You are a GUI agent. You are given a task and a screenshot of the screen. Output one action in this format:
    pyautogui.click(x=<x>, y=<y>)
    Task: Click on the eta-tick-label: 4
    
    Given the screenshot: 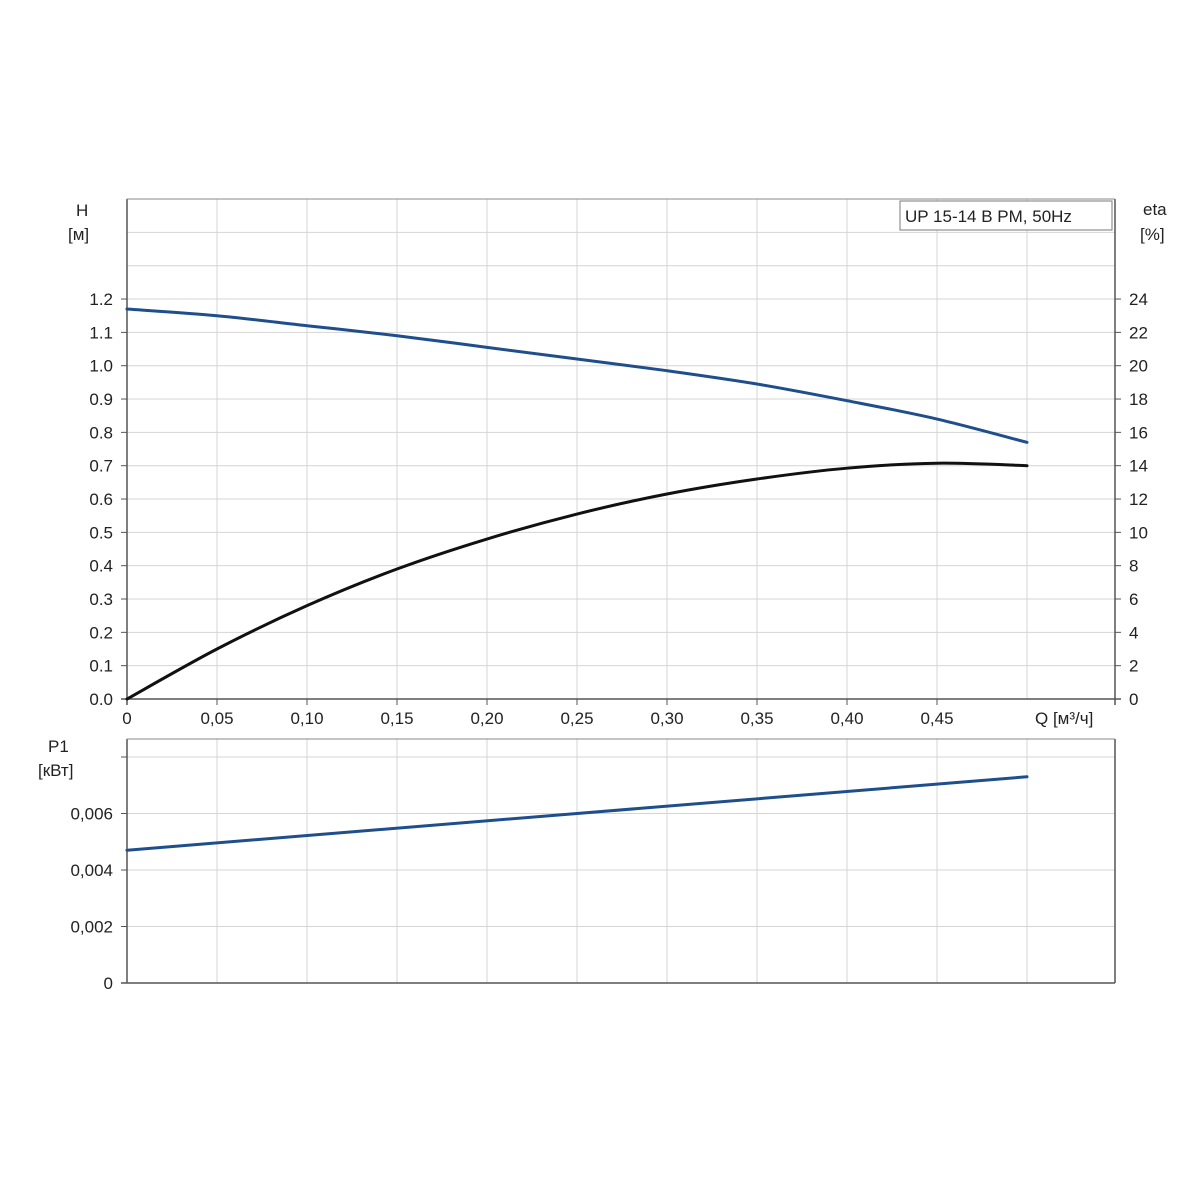 What is the action you would take?
    pyautogui.click(x=1133, y=632)
    